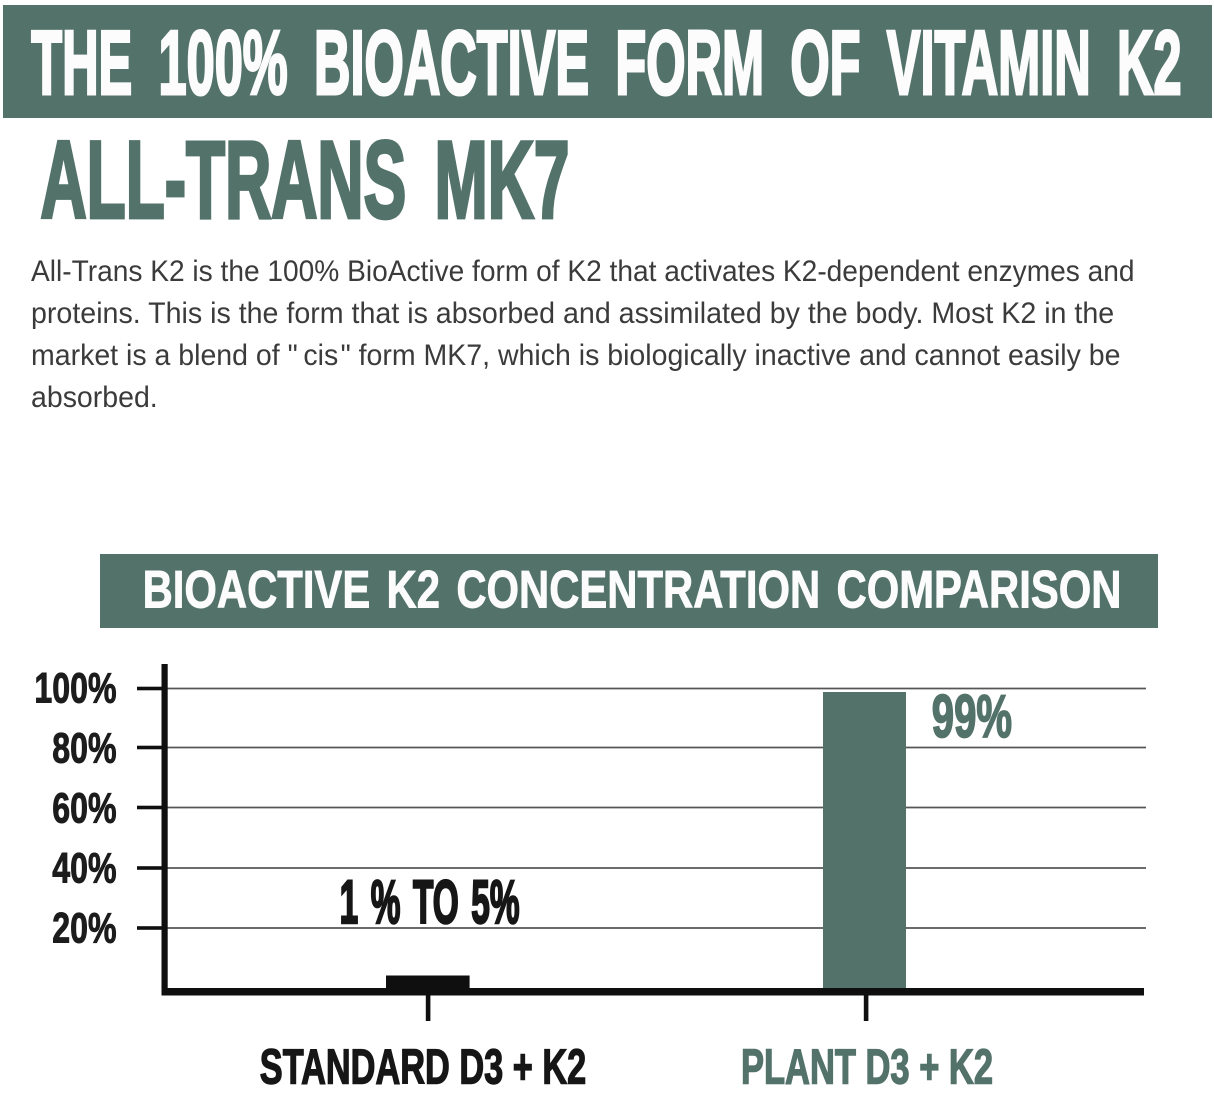 Image resolution: width=1214 pixels, height=1096 pixels. I want to click on svg-text: ALL-TRANS MK7, so click(305, 181).